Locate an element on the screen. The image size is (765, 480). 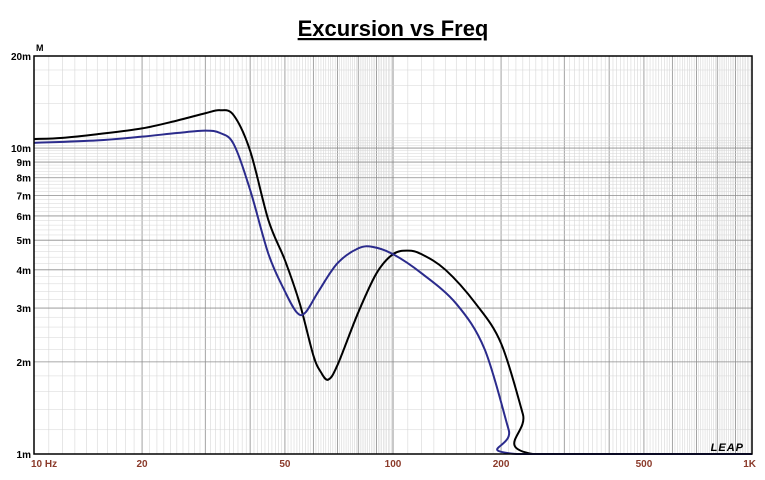
y-tick-label: 20m is located at coordinates (21, 57).